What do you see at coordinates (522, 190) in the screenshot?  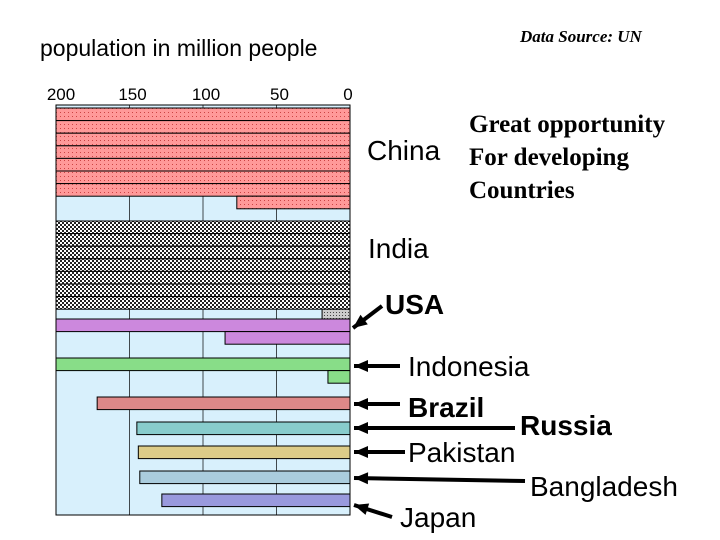 I see `annotation-line: Countries` at bounding box center [522, 190].